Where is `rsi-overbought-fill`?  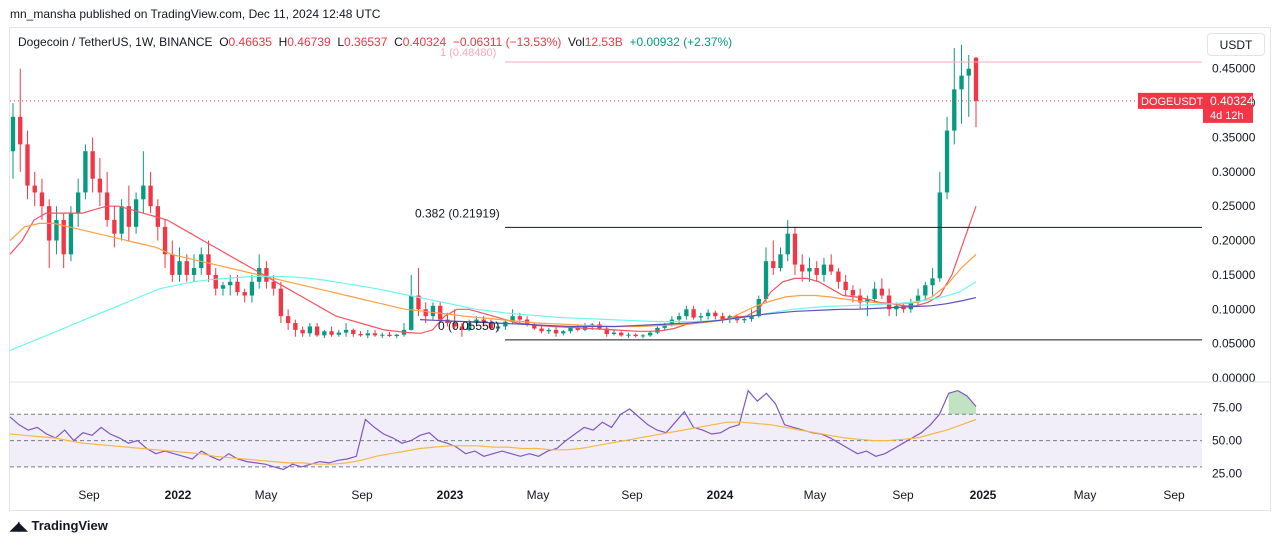
rsi-overbought-fill is located at coordinates (962, 402).